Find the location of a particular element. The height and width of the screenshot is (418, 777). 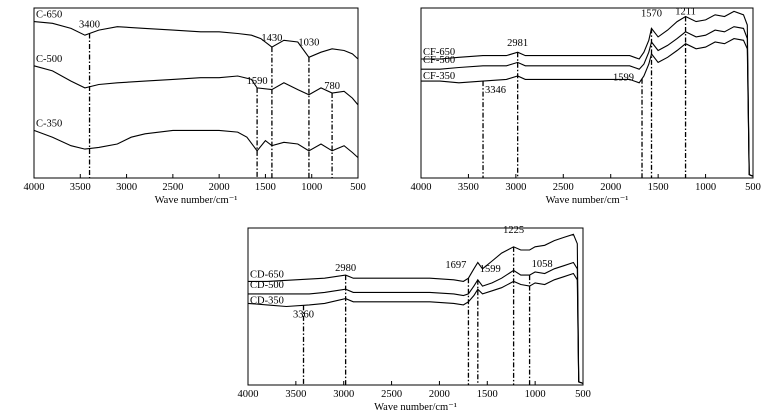

curve-label-c-350: C-350 is located at coordinates (49, 123).